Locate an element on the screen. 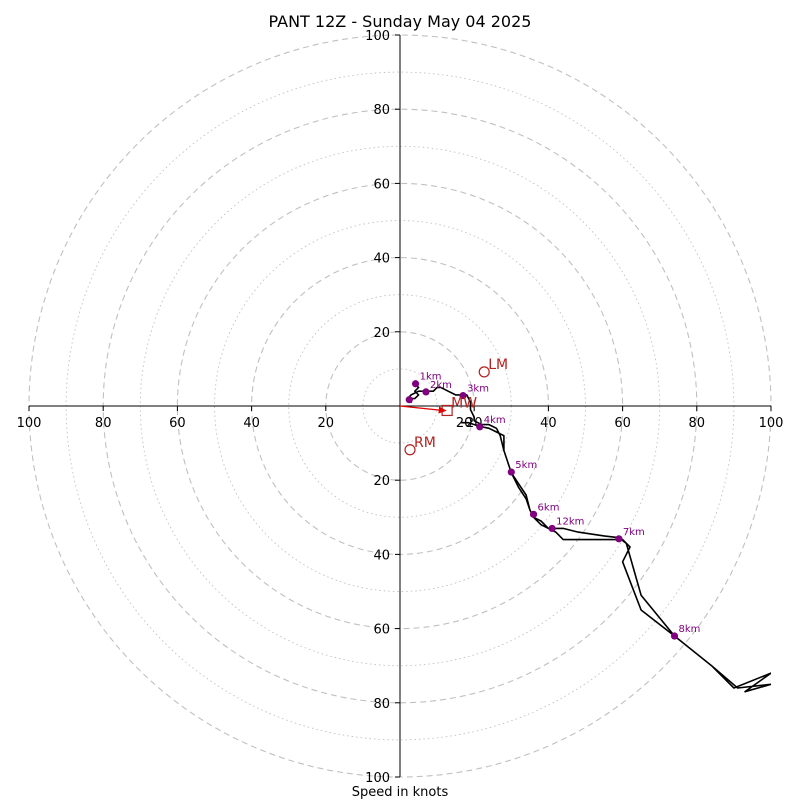 The image size is (800, 800). chart-title: PANT 12Z - Sunday May 04 2025 is located at coordinates (400, 21).